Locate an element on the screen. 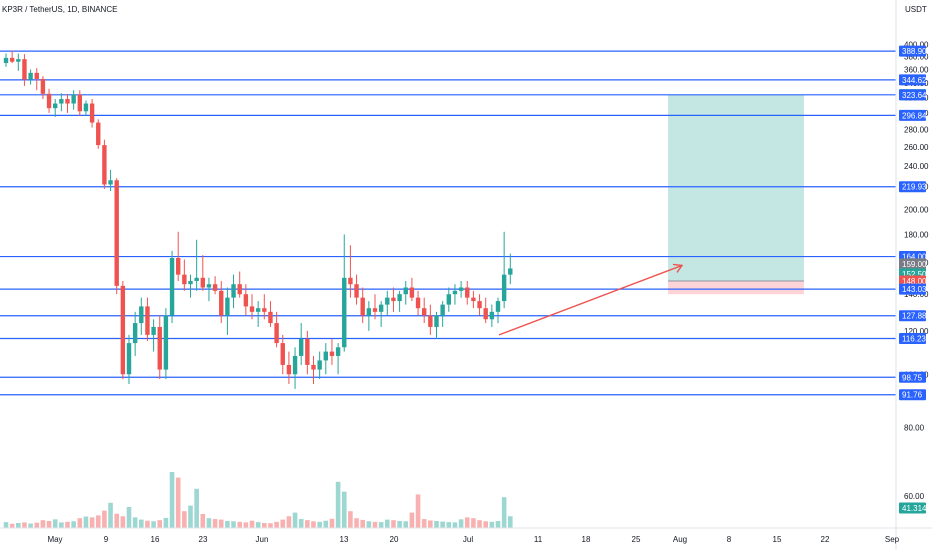  price-tick-label: 260.00 is located at coordinates (916, 147).